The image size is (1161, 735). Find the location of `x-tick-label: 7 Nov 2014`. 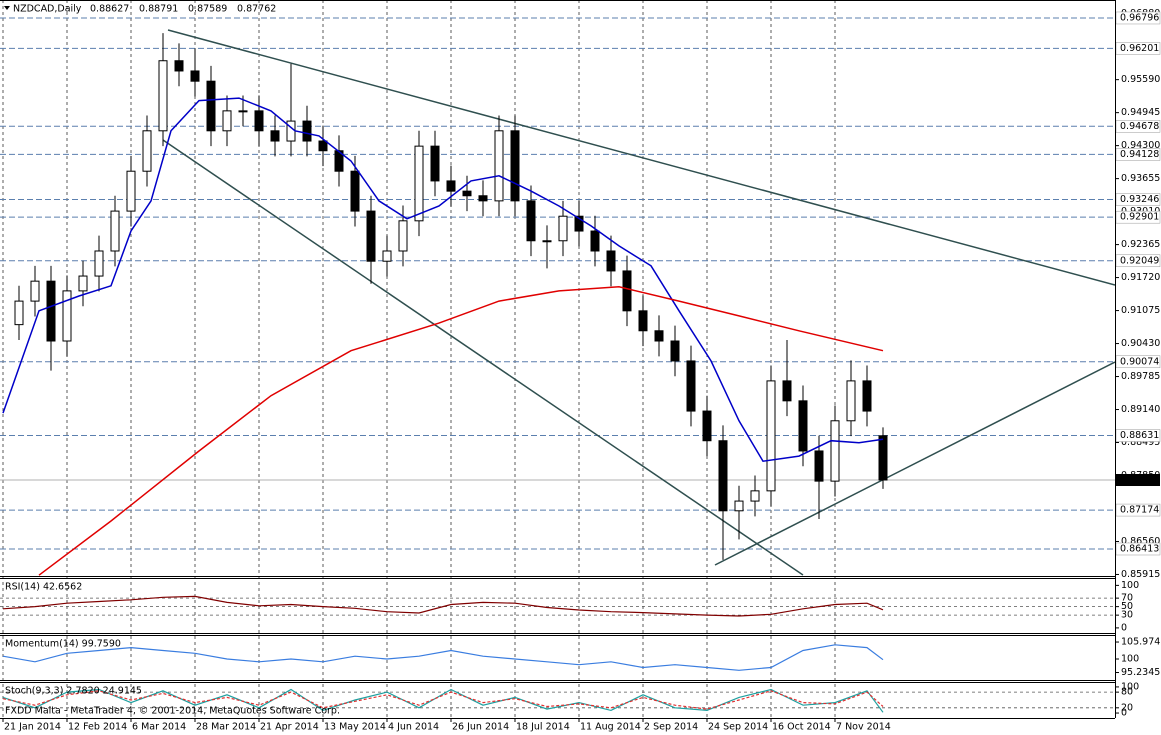

x-tick-label: 7 Nov 2014 is located at coordinates (863, 727).